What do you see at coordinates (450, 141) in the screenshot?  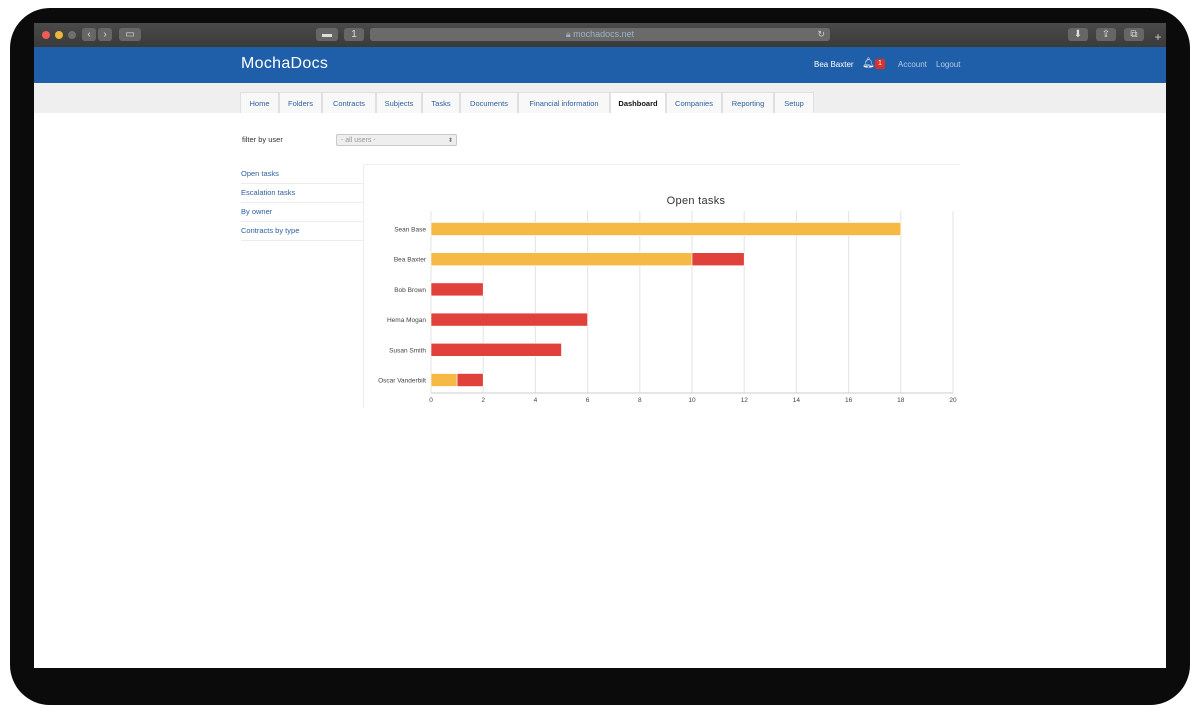 I see `select-arrows-icon: ⬍` at bounding box center [450, 141].